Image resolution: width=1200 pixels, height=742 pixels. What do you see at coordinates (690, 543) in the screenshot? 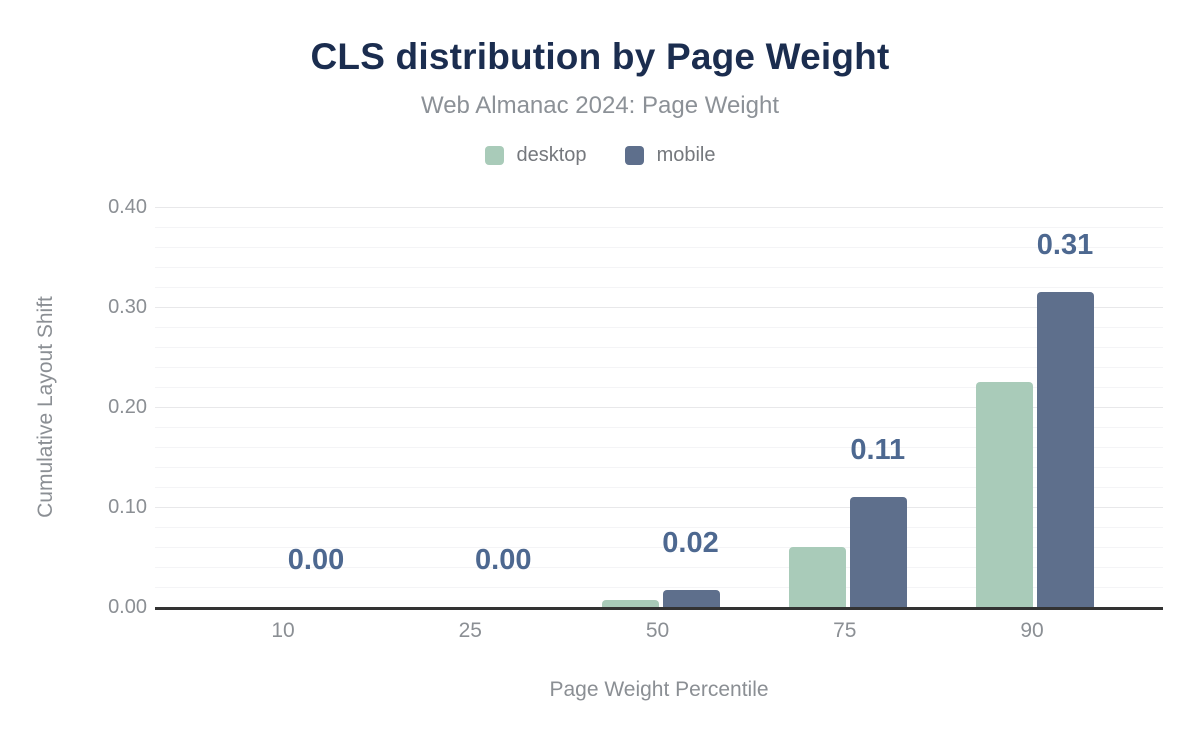
I see `data-label-mobile-50: 0.02` at bounding box center [690, 543].